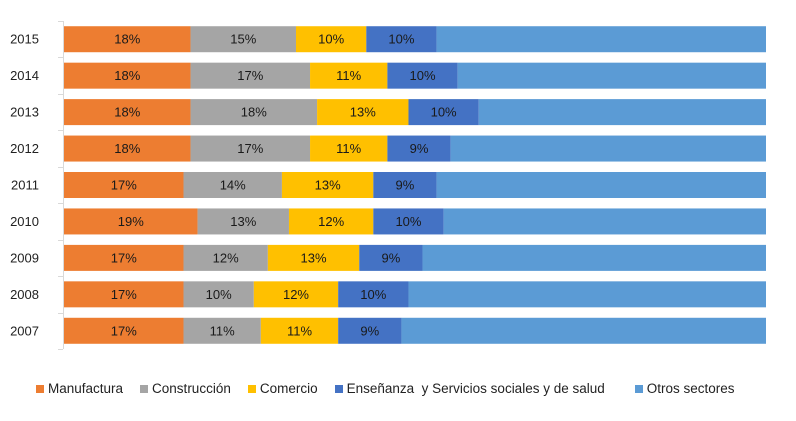 Image resolution: width=796 pixels, height=421 pixels. What do you see at coordinates (24, 39) in the screenshot?
I see `y-tick-label: 2015` at bounding box center [24, 39].